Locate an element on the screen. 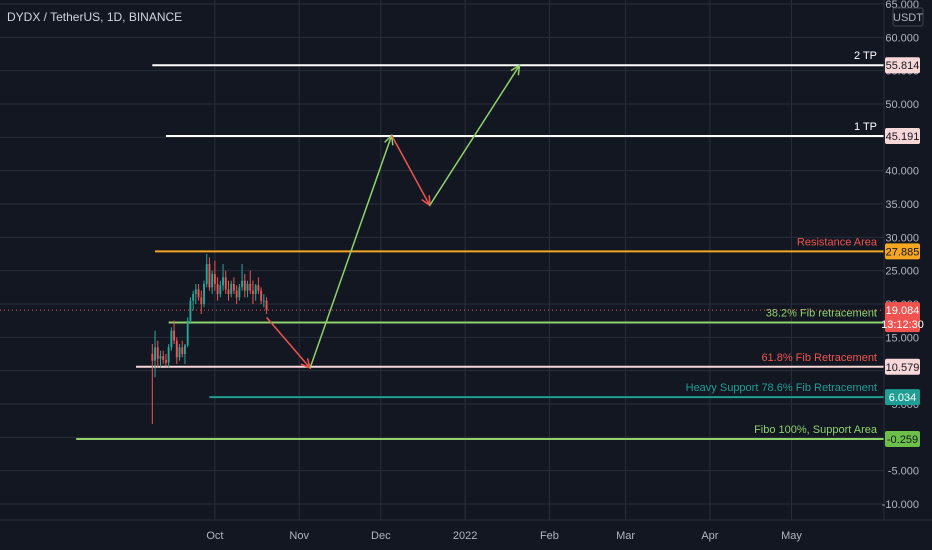 The image size is (932, 550). badge-fib100-text: -0.259 is located at coordinates (902, 440).